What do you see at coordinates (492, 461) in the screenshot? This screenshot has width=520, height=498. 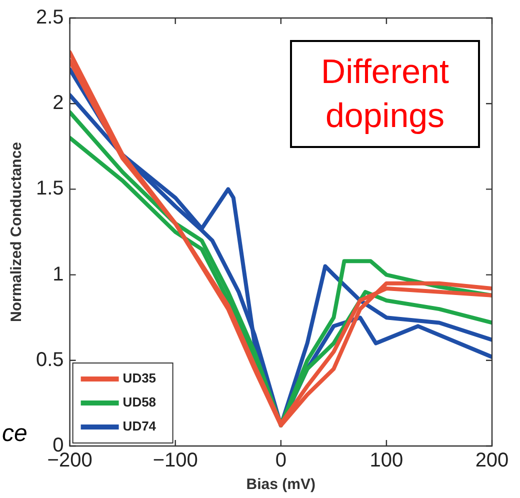 I see `x-tick-label: 200` at bounding box center [492, 461].